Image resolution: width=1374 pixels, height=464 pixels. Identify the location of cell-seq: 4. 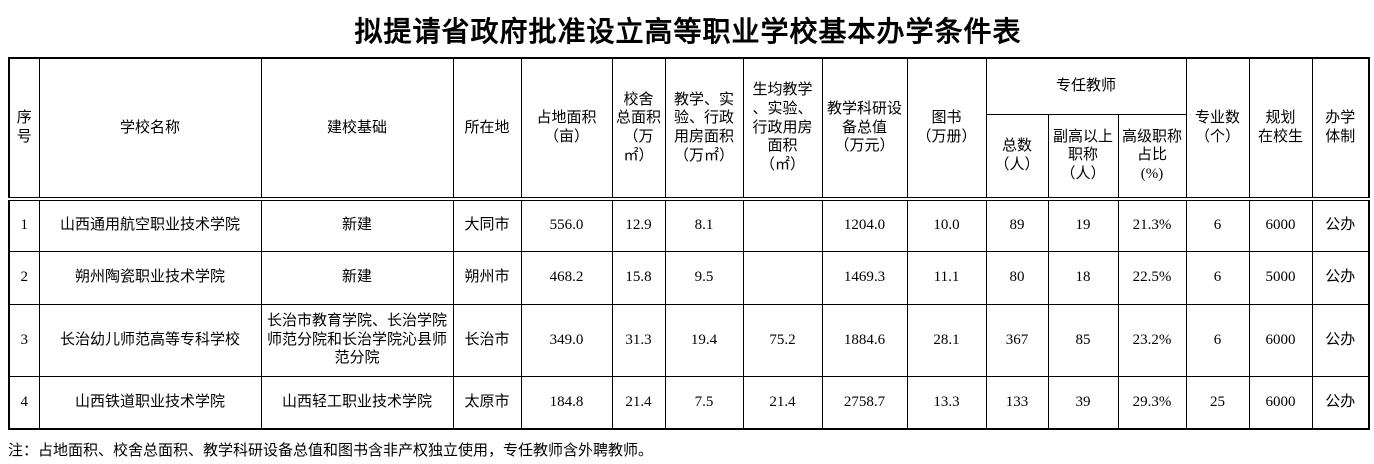
(24, 402).